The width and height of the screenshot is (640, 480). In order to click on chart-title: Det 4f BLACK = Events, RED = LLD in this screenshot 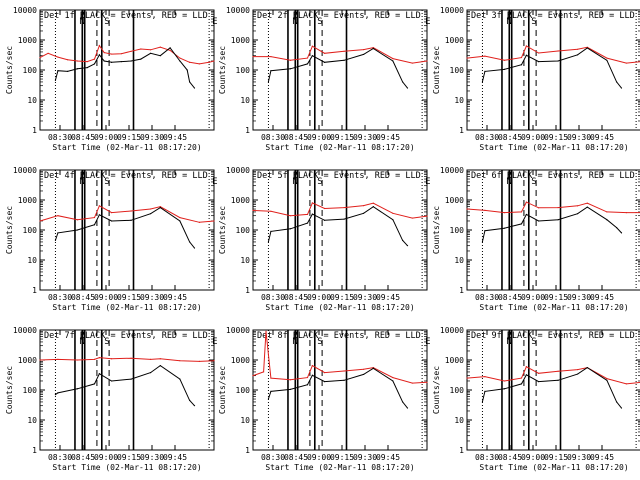, I will do `click(126, 176)`.